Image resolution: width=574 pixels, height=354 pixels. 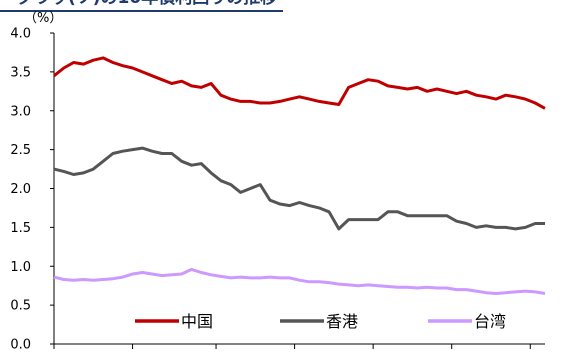 What do you see at coordinates (20, 306) in the screenshot?
I see `y-tick-label: 0.5` at bounding box center [20, 306].